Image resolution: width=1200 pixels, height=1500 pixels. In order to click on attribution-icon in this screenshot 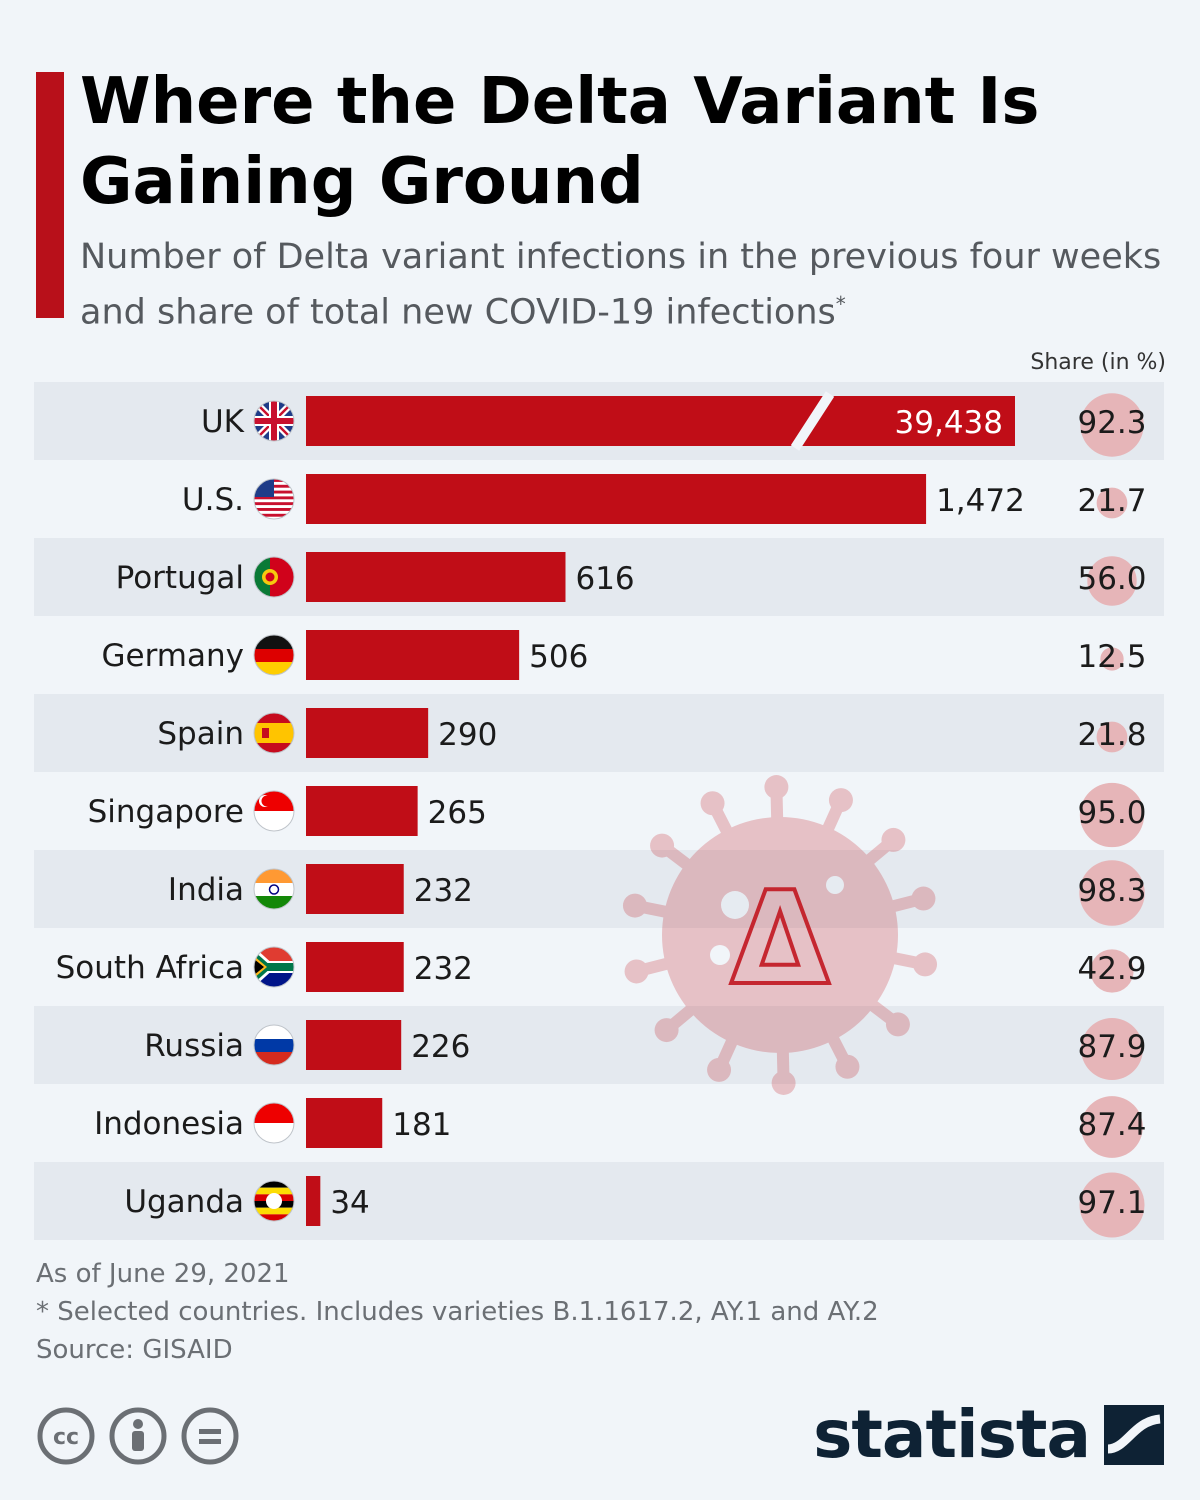, I will do `click(138, 1436)`.